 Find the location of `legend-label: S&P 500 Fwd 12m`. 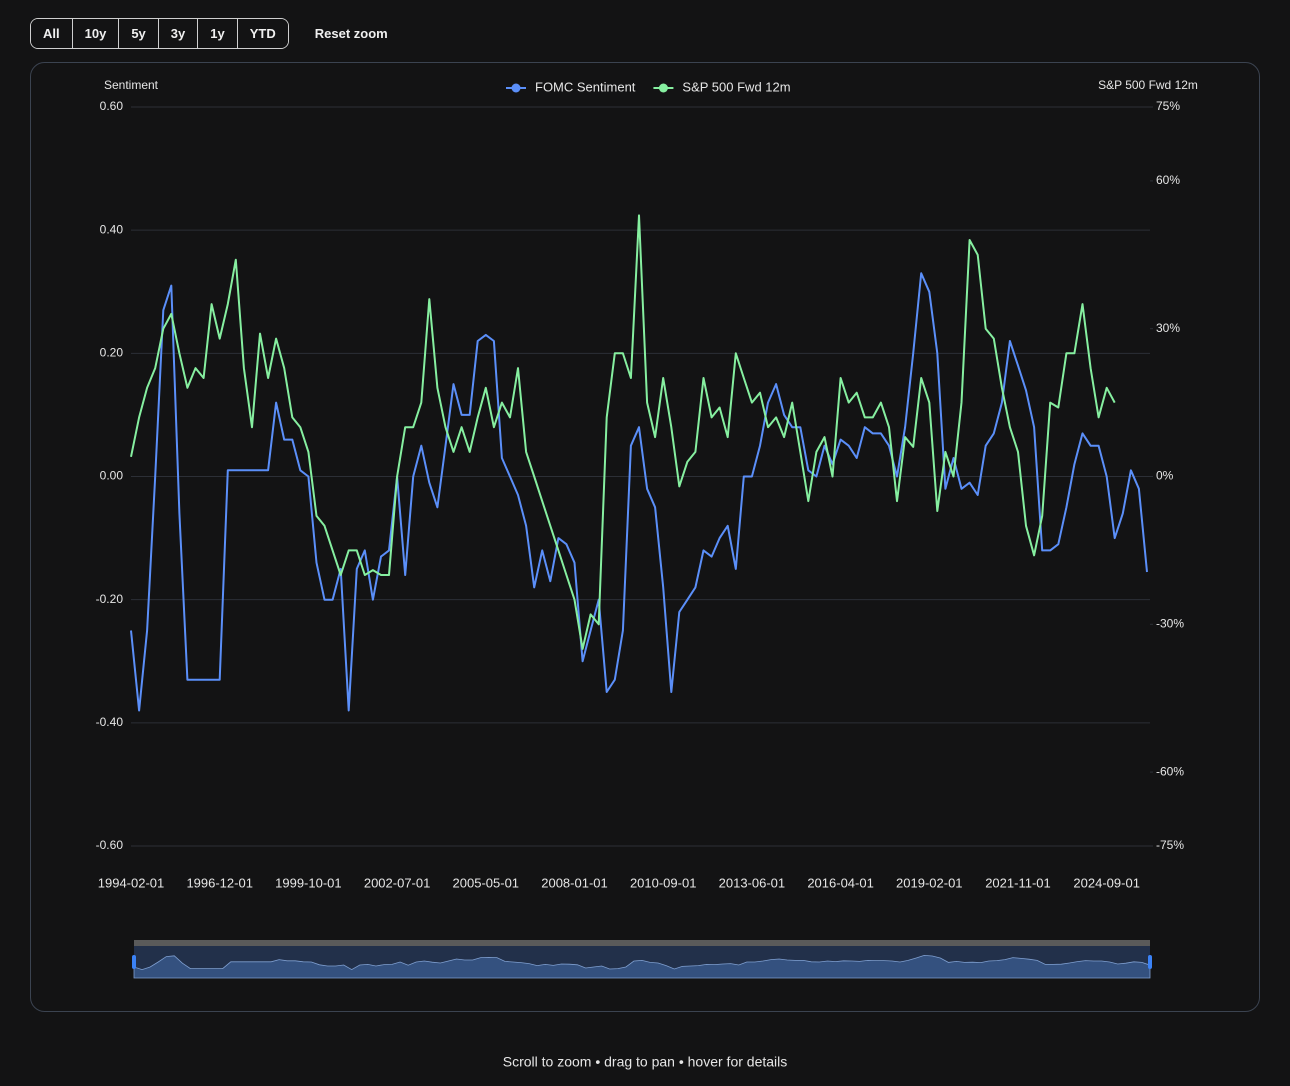

legend-label: S&P 500 Fwd 12m is located at coordinates (736, 86).